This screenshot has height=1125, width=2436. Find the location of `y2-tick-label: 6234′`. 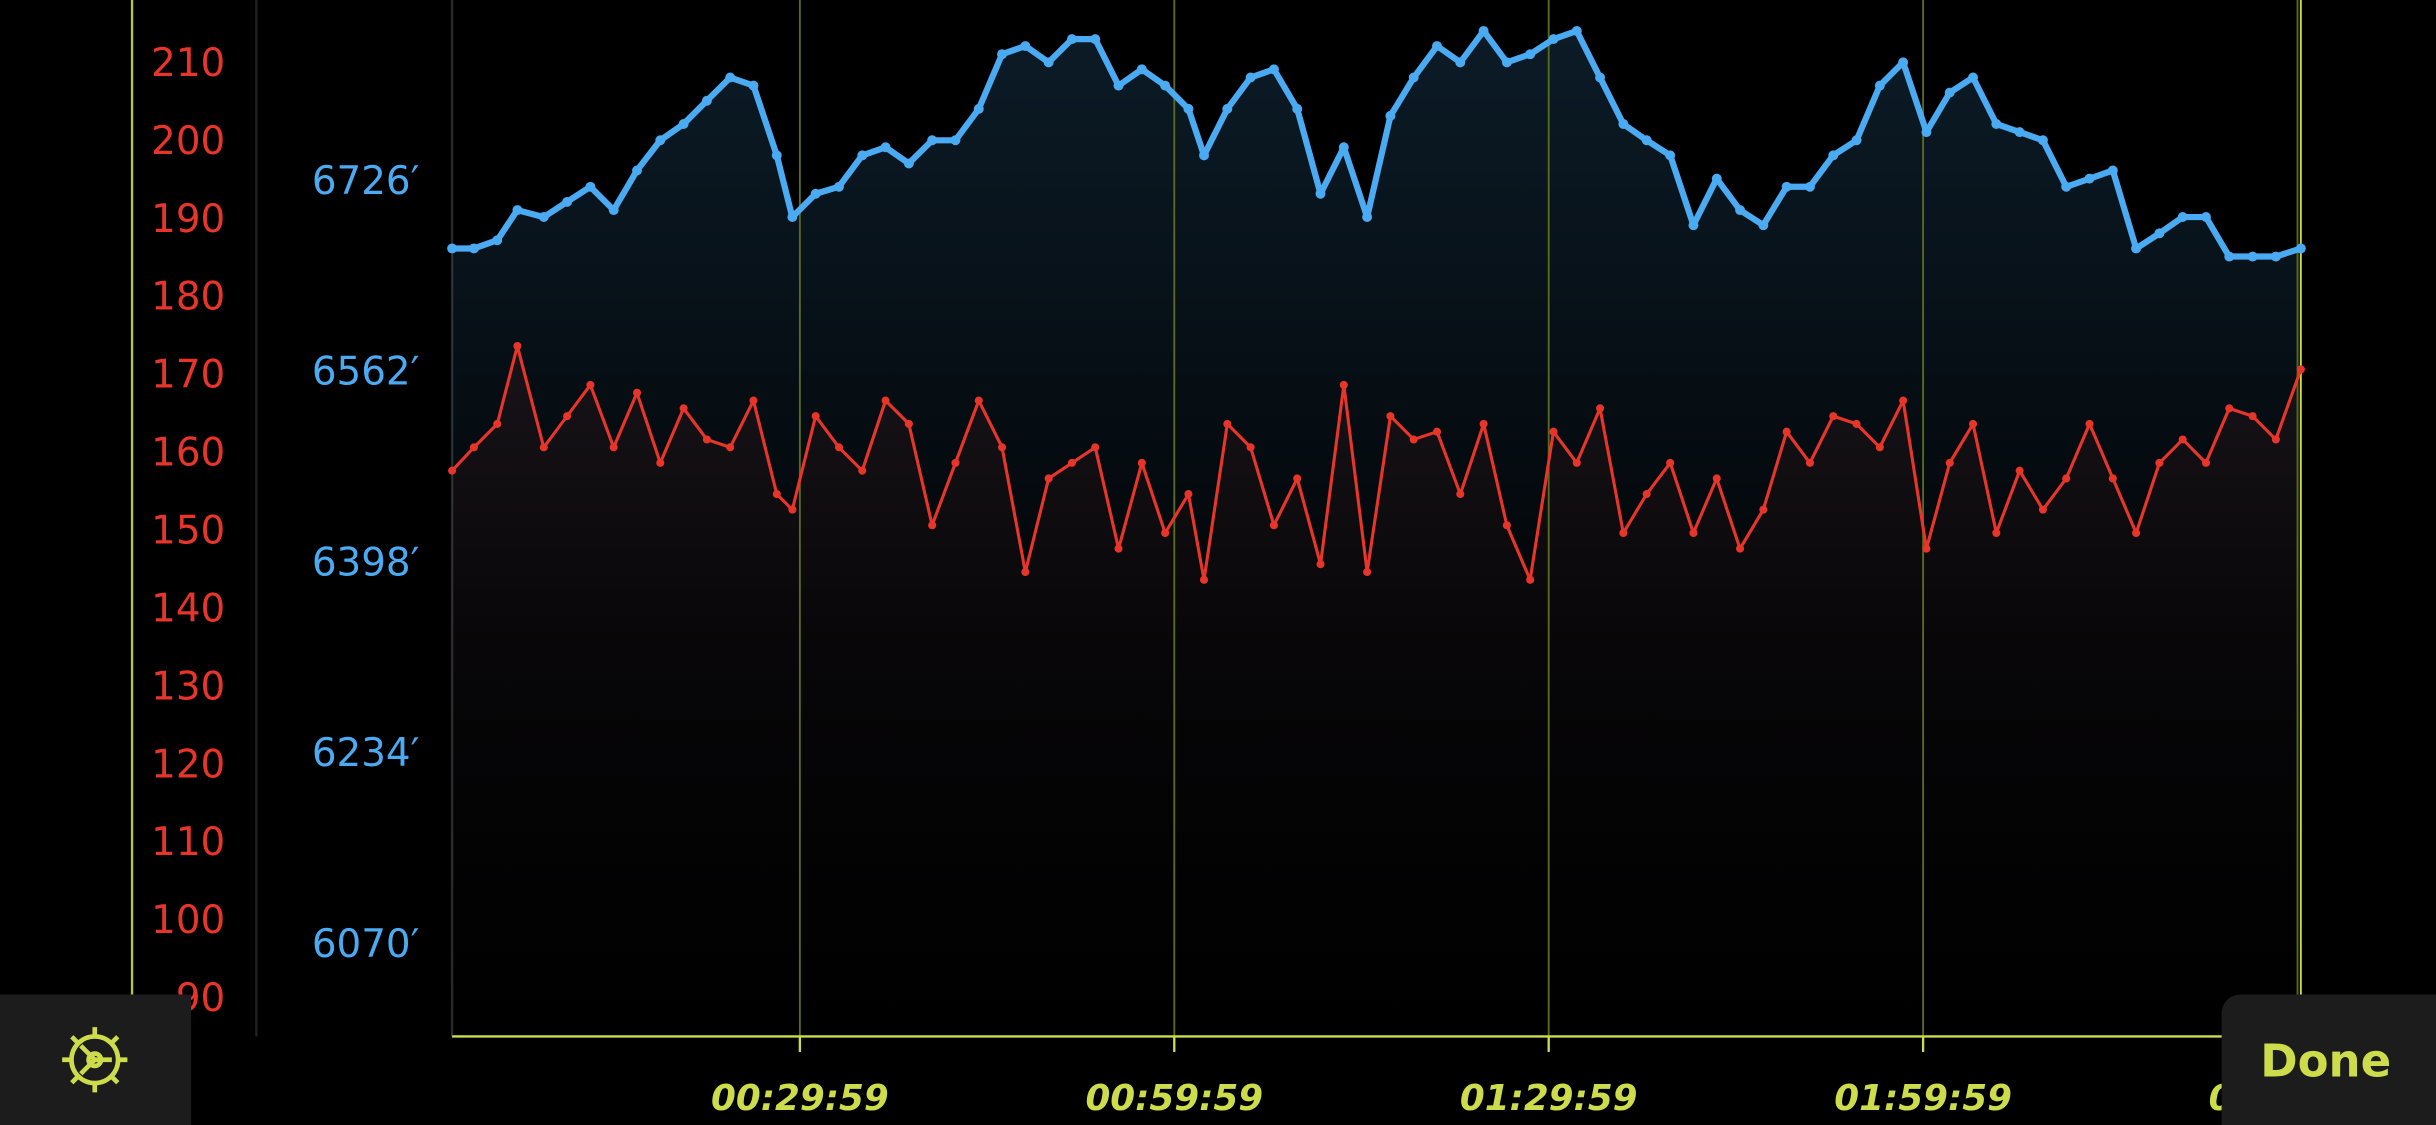

y2-tick-label: 6234′ is located at coordinates (366, 753).